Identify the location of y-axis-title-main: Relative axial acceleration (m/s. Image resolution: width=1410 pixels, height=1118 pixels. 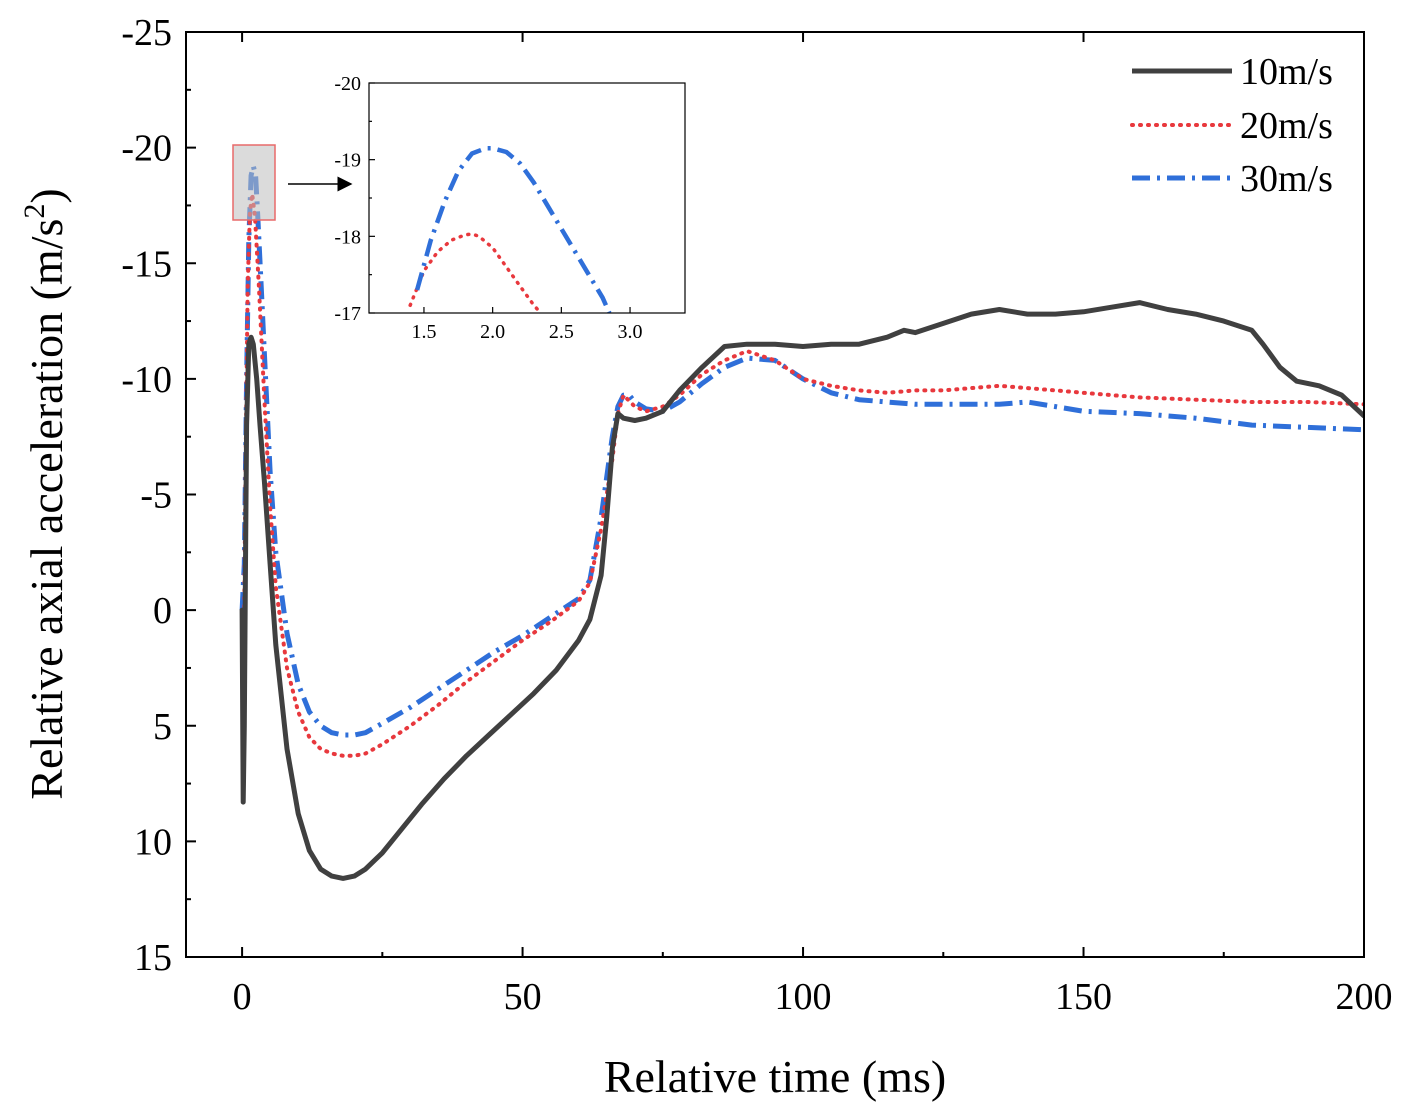
(46, 509).